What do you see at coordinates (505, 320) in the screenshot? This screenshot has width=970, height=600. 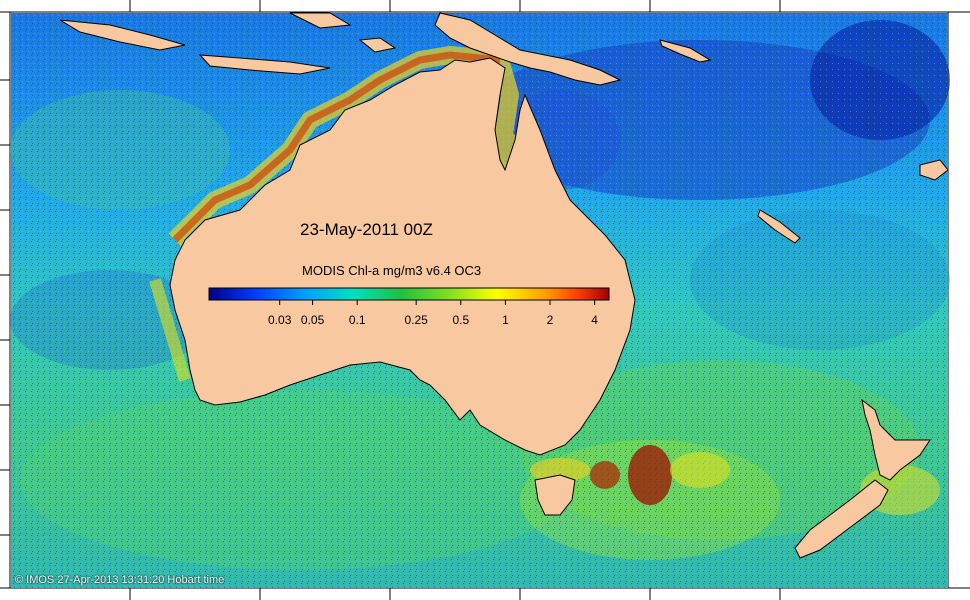 I see `colorbar-tick-label: 1` at bounding box center [505, 320].